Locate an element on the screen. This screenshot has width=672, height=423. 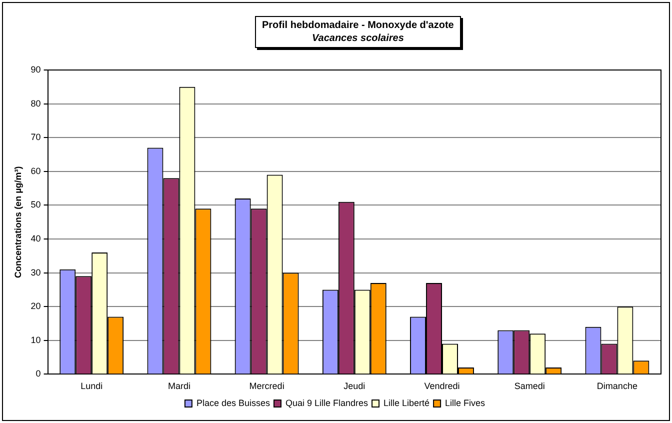
y-tick-label: 50 is located at coordinates (35, 205).